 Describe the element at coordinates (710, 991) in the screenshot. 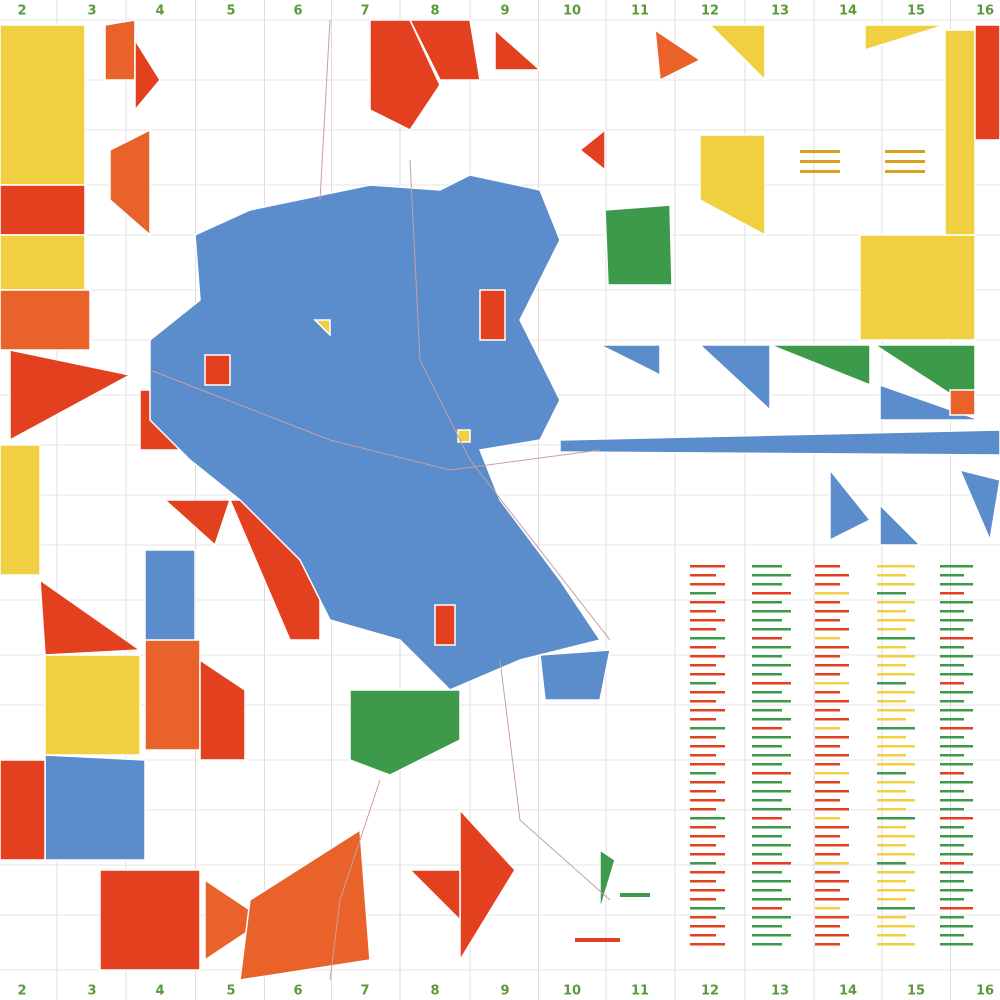

I see `column-label: 12` at that location.